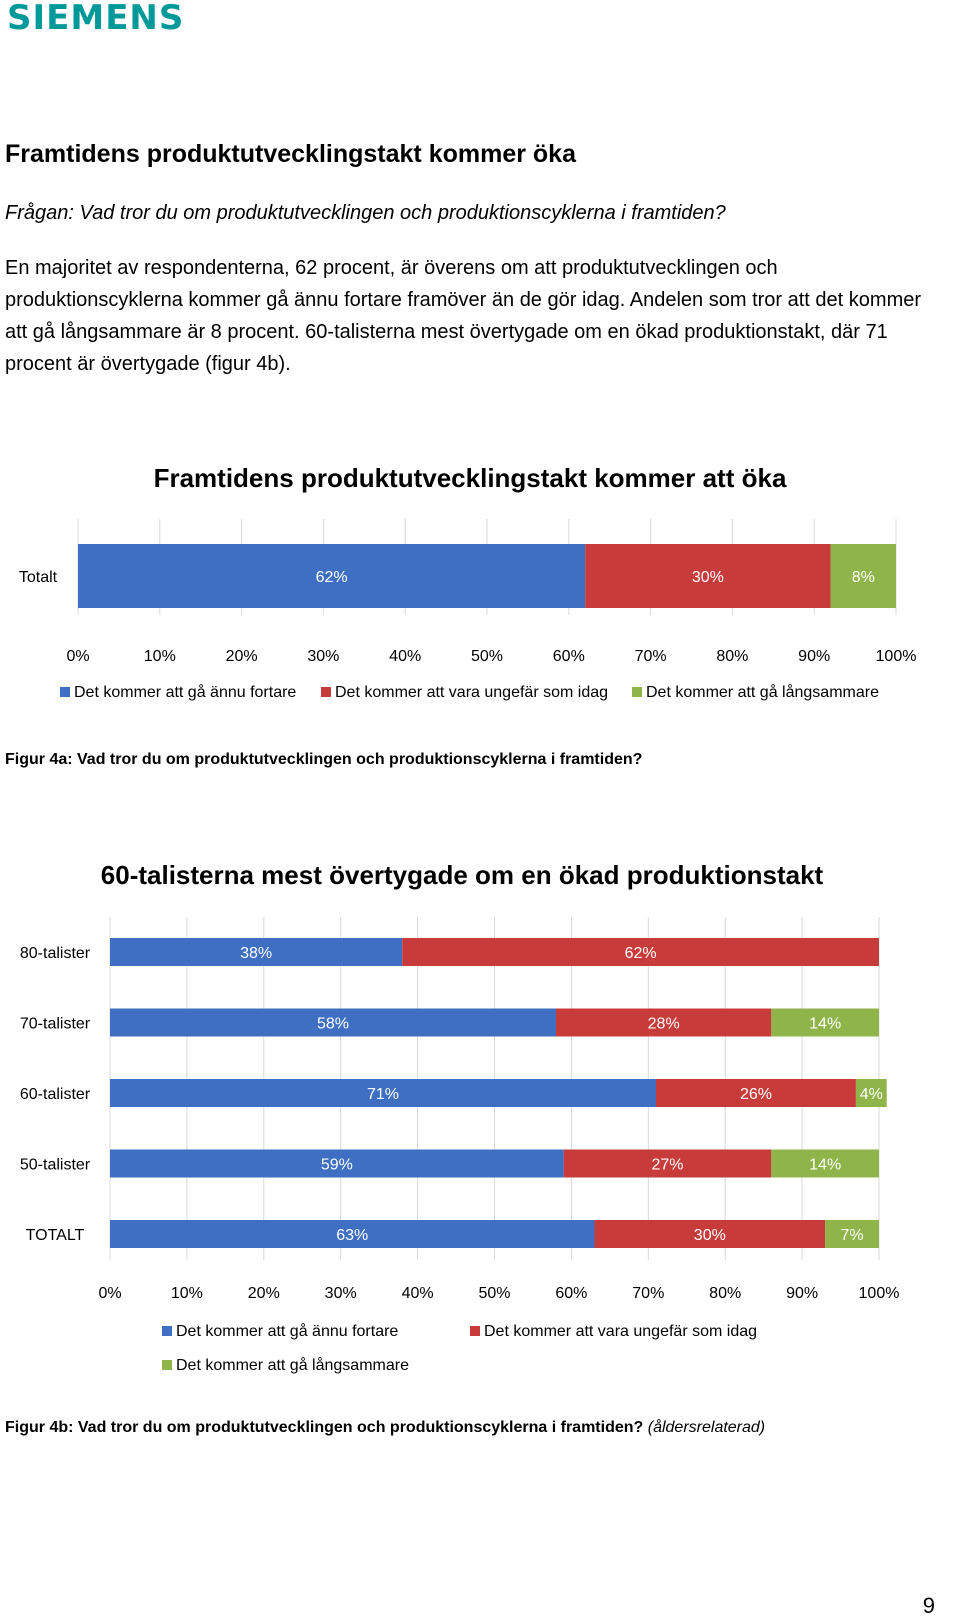  I want to click on page-number: 9, so click(928, 1605).